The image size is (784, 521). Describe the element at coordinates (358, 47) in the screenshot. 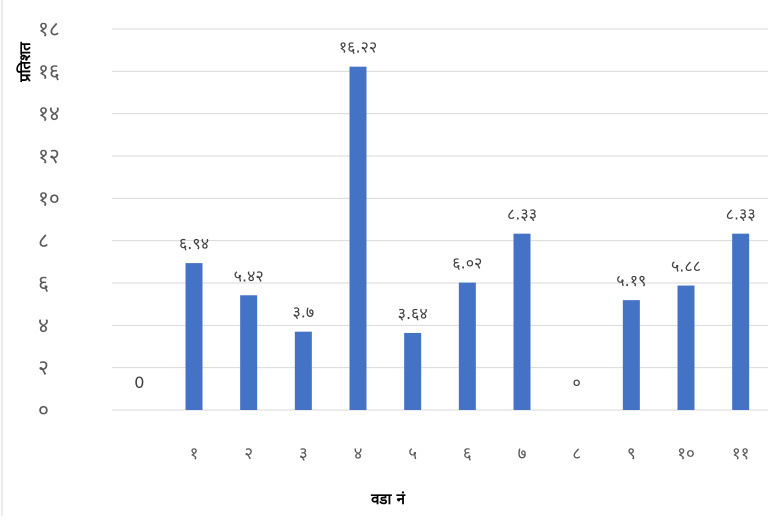

I see `data-label: १६.२२` at that location.